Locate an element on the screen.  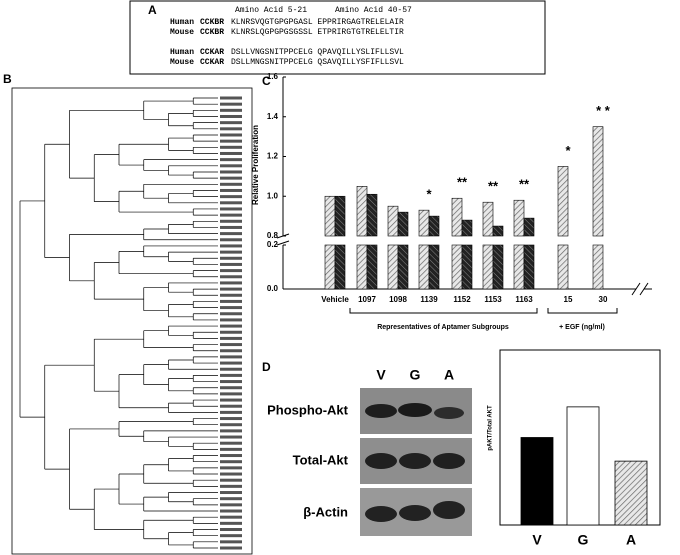
sequence: DSLLVNGSNITPPCELG QPAVQILLYSLIFLLSVL is located at coordinates (317, 52).